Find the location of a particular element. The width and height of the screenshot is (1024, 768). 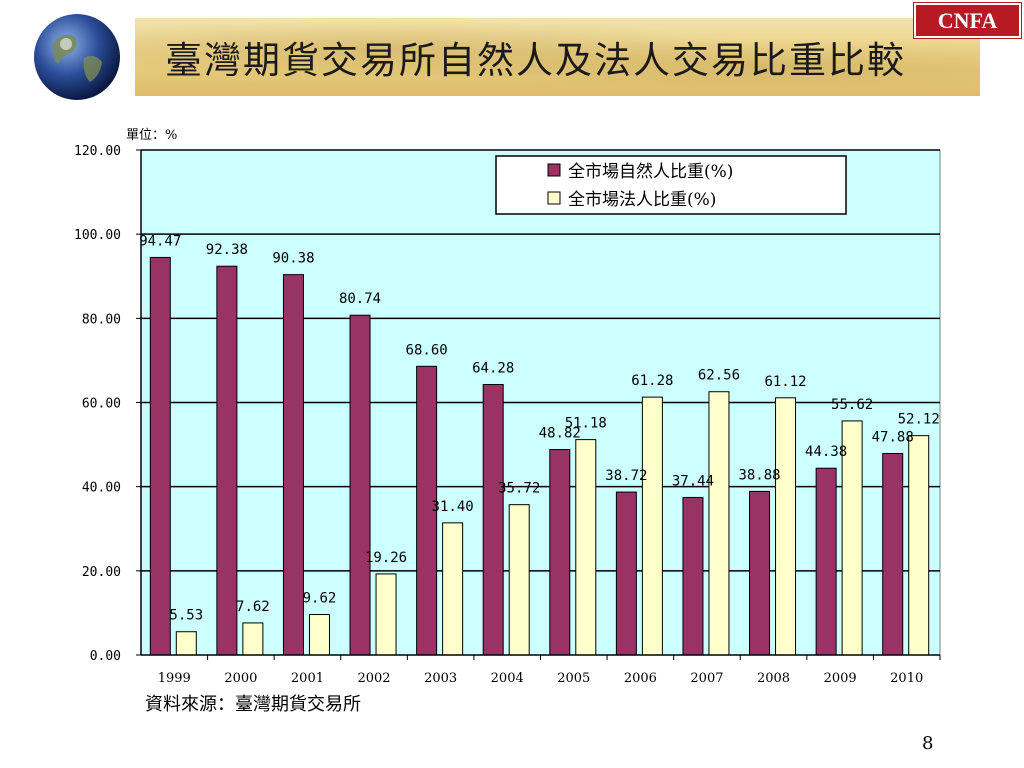

legend-swatch-institutional is located at coordinates (554, 198).